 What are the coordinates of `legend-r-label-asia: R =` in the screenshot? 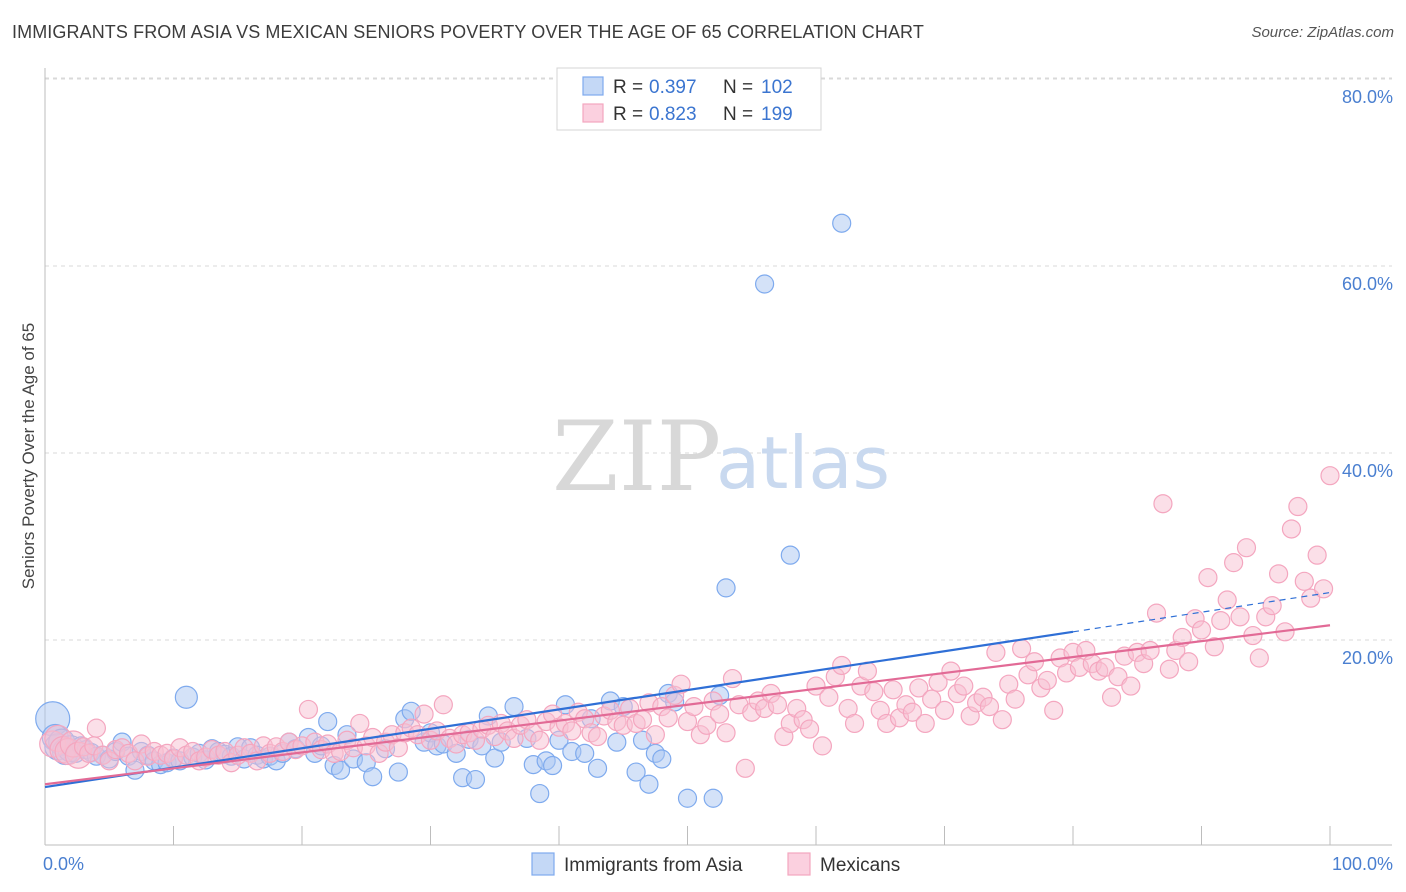 It's located at (628, 87).